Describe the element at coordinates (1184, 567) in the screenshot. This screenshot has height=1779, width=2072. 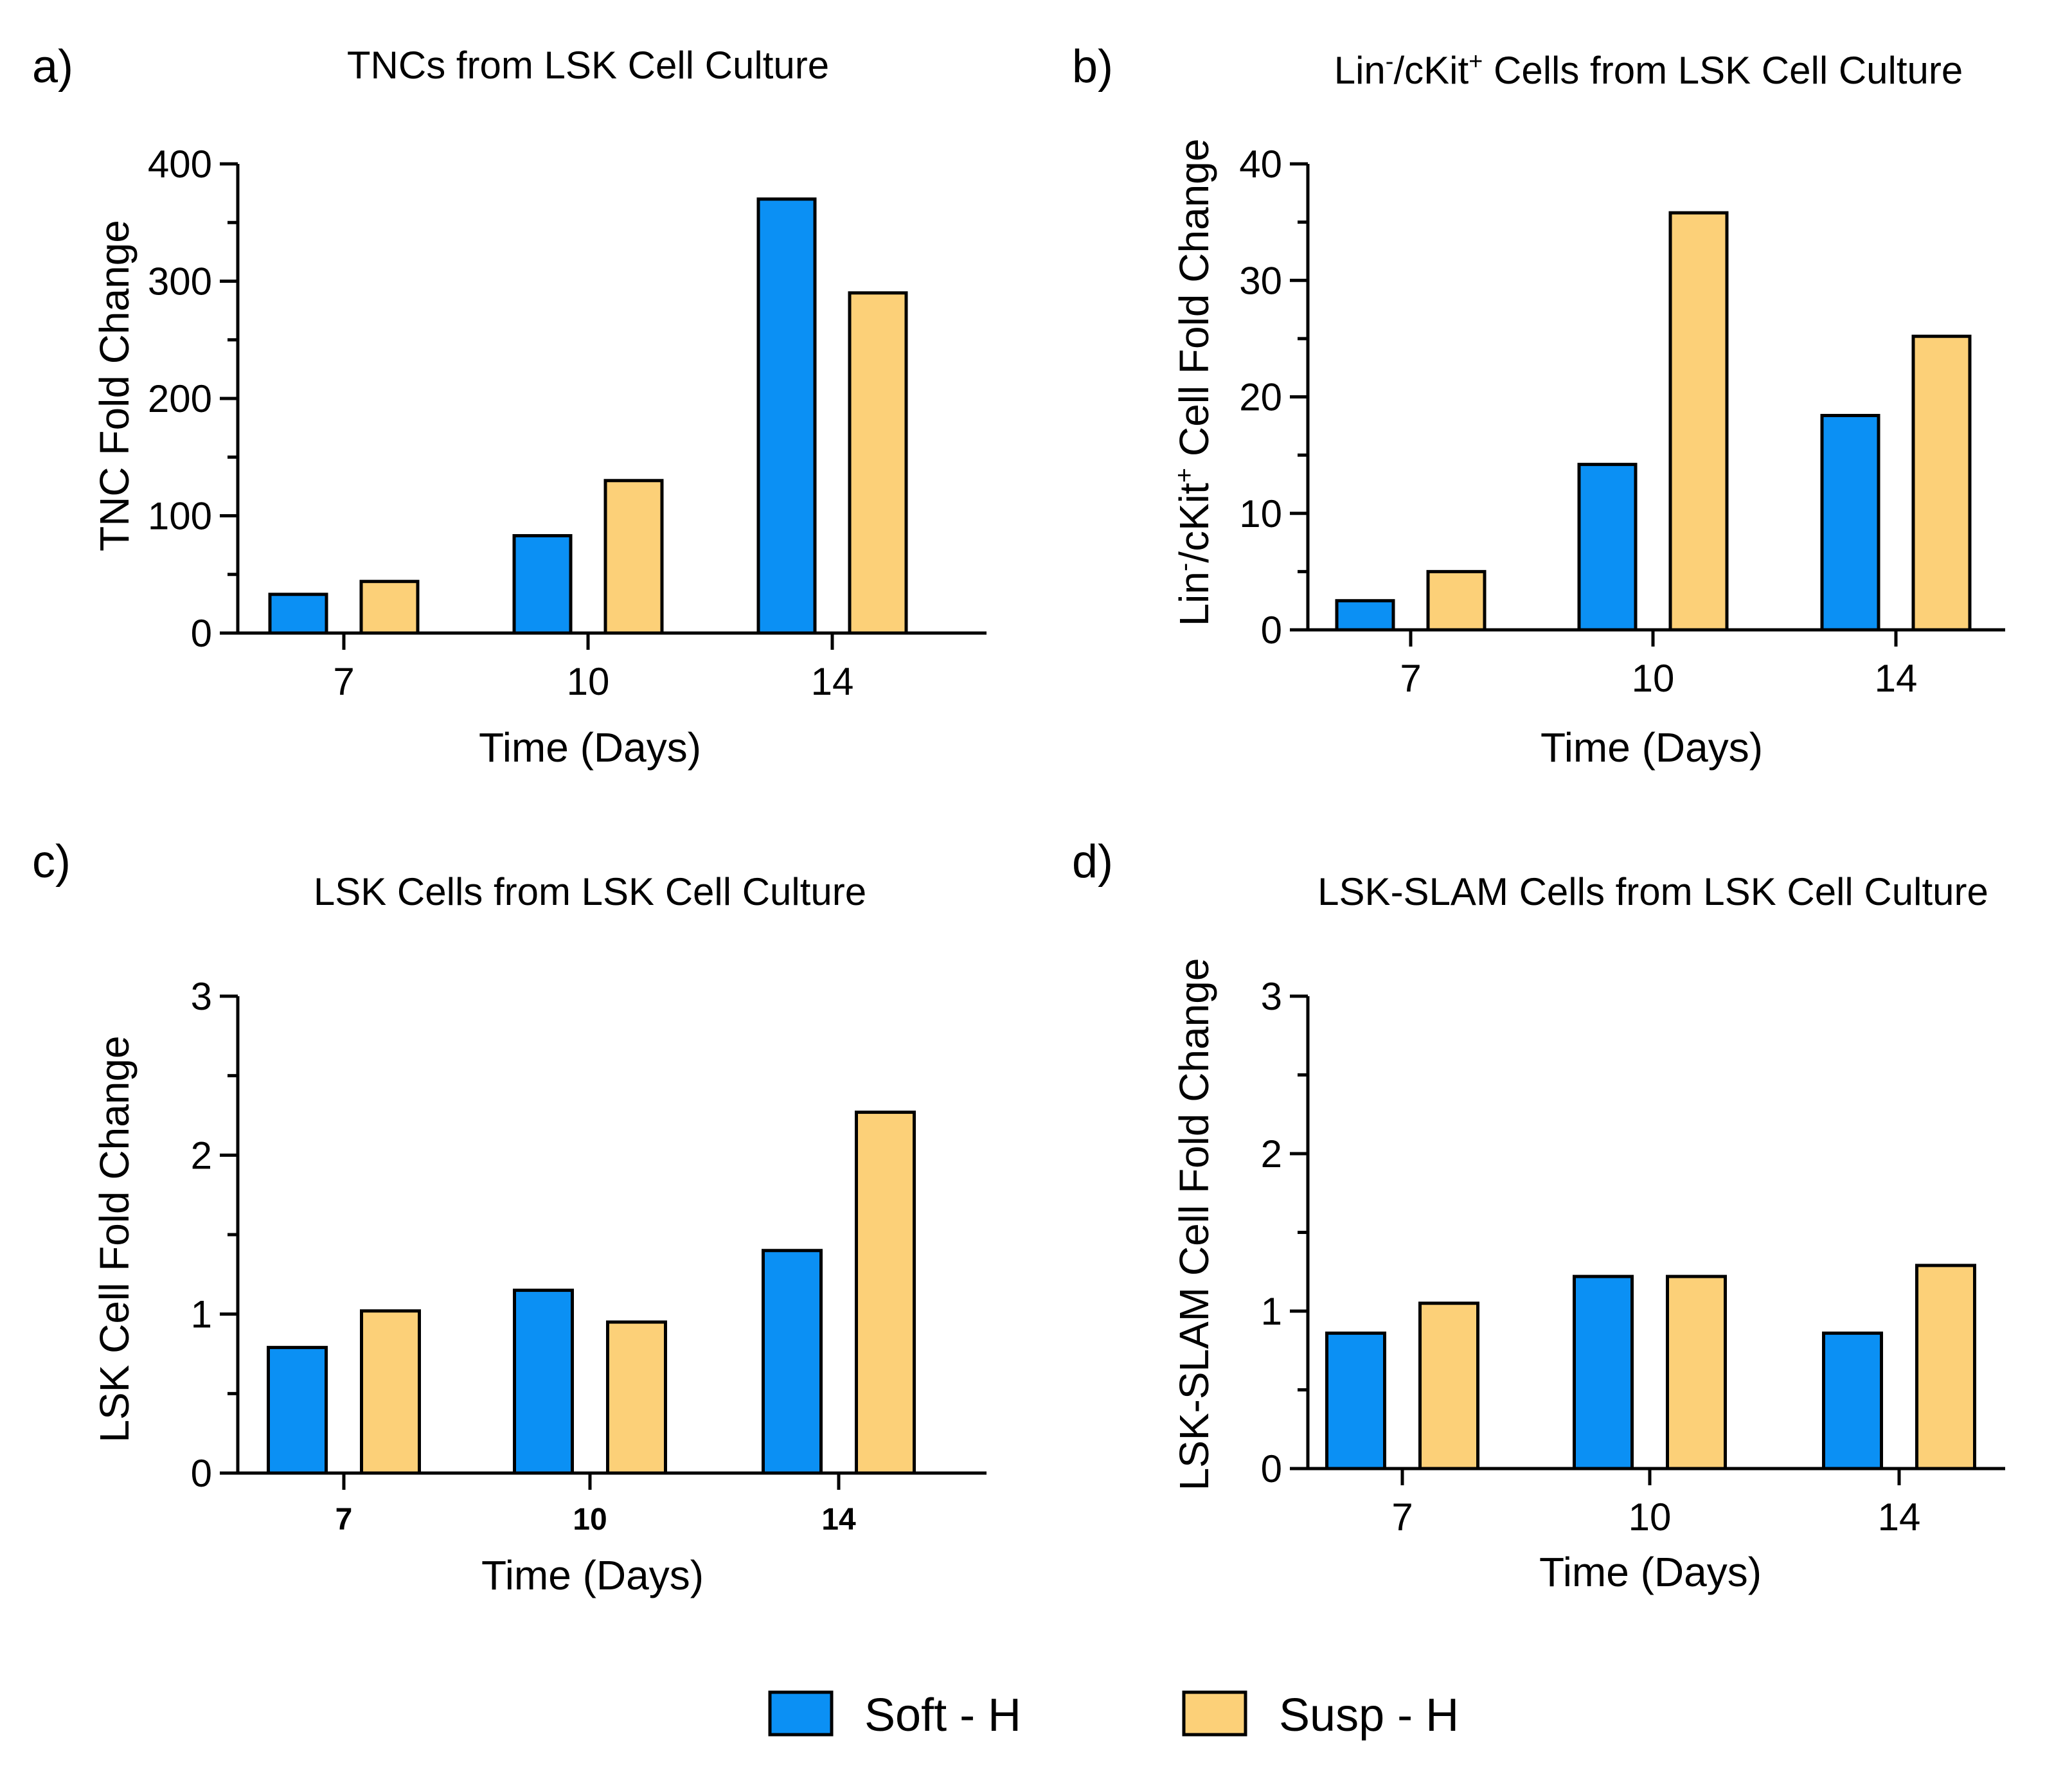
I see `panel-b-ylabel-minus: -` at that location.